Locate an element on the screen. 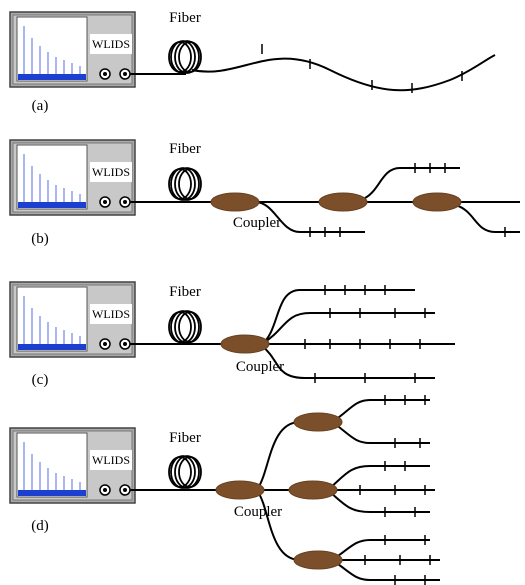 This screenshot has height=585, width=525. panel-label: (b) is located at coordinates (40, 239).